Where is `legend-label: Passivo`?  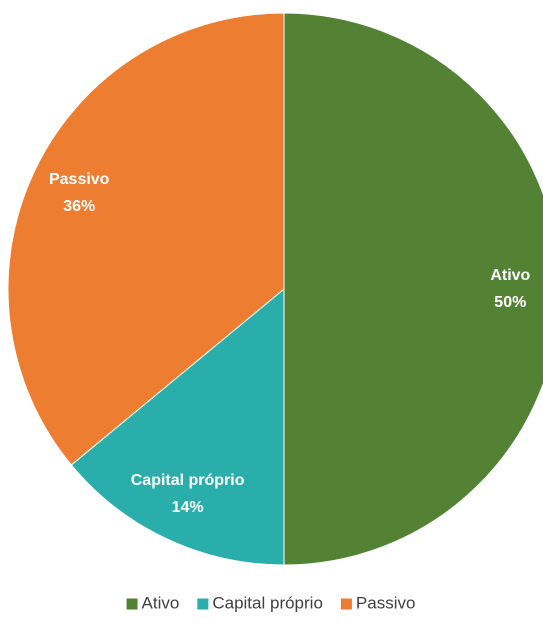
legend-label: Passivo is located at coordinates (386, 602).